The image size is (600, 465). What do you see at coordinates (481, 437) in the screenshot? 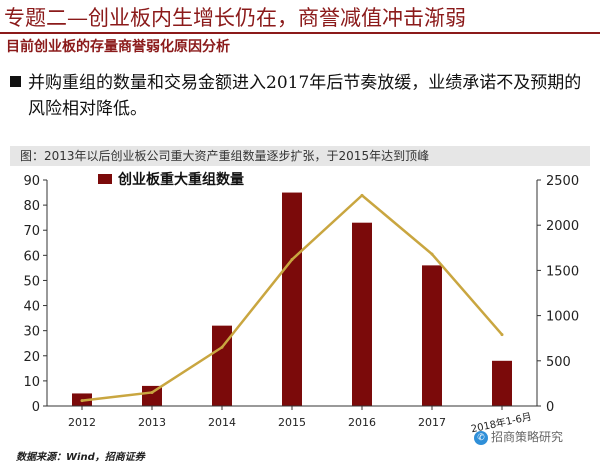
I see `wechat-icon: ✆` at bounding box center [481, 437].